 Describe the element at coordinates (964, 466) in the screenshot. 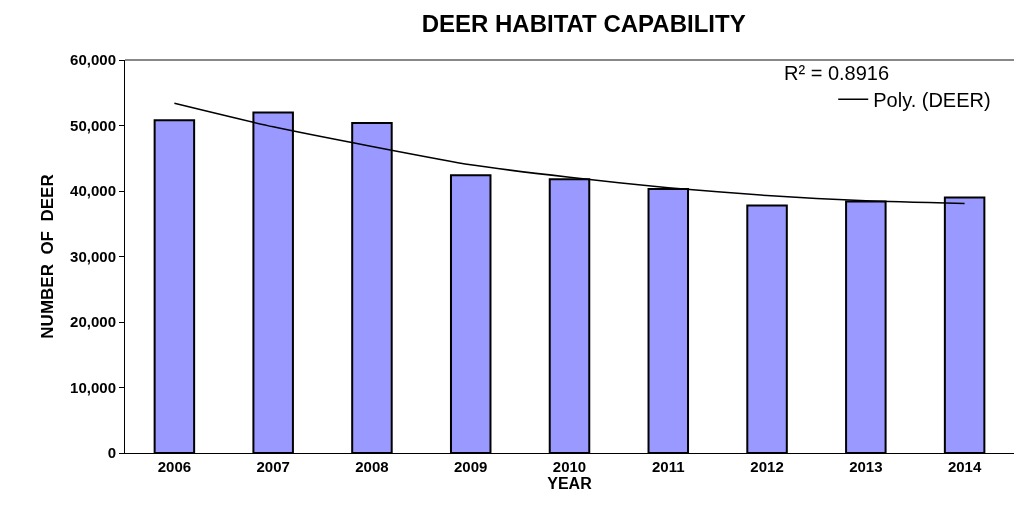

I see `x-tick-label: 2014` at that location.